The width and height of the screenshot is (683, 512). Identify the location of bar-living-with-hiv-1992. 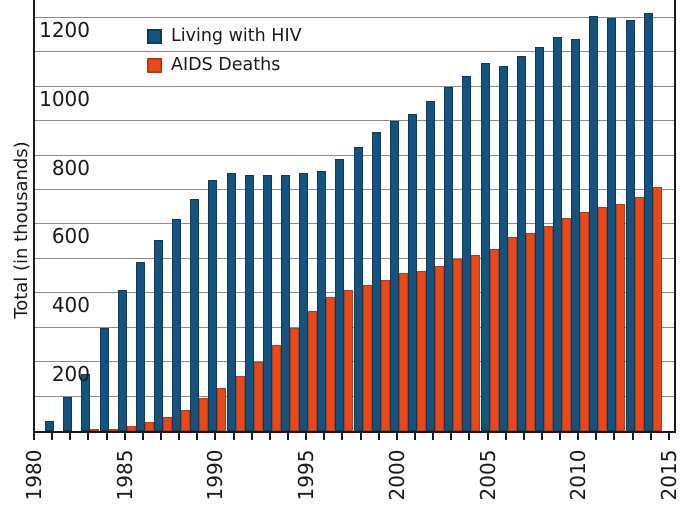
(249, 303).